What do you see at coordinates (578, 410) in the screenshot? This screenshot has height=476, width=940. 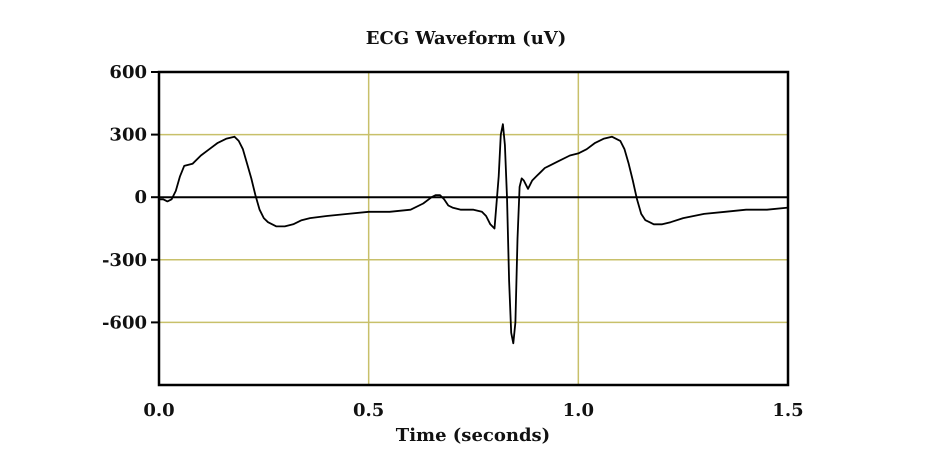 I see `x-tick-label: 1.0` at bounding box center [578, 410].